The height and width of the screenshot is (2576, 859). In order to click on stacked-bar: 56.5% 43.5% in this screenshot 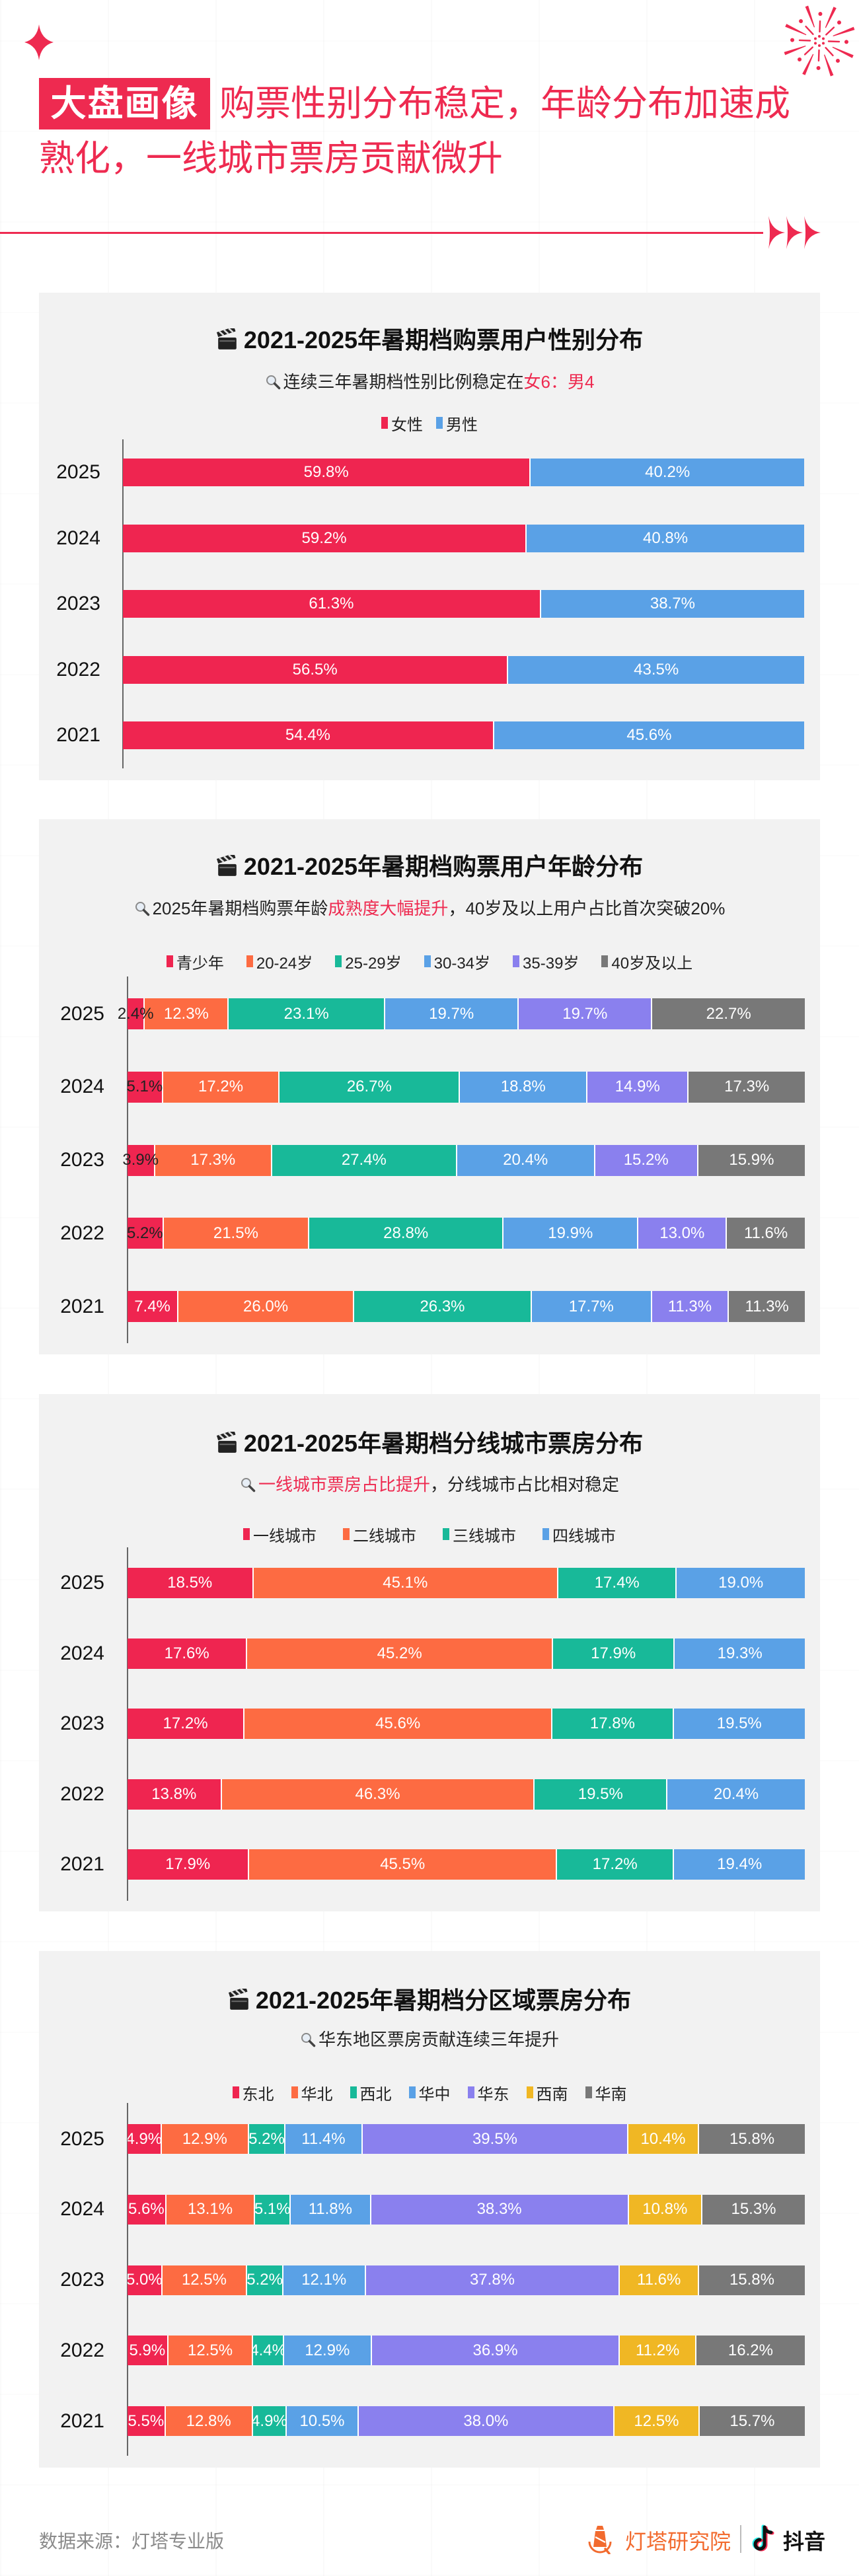, I will do `click(463, 669)`.